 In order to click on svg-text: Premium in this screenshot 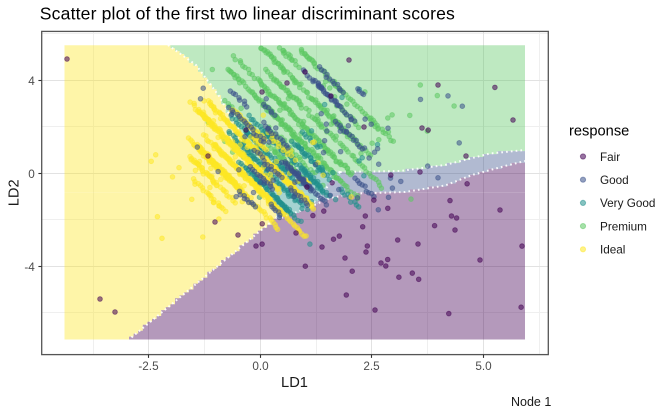, I will do `click(623, 226)`.